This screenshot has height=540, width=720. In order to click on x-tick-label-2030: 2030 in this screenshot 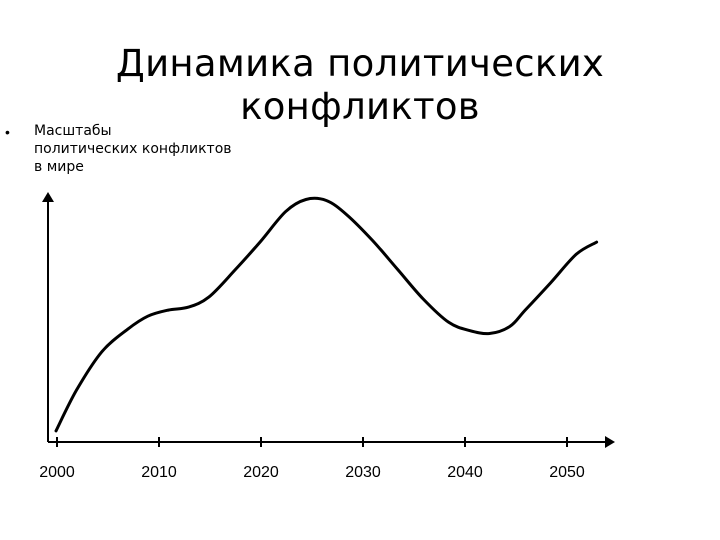, I will do `click(363, 472)`.